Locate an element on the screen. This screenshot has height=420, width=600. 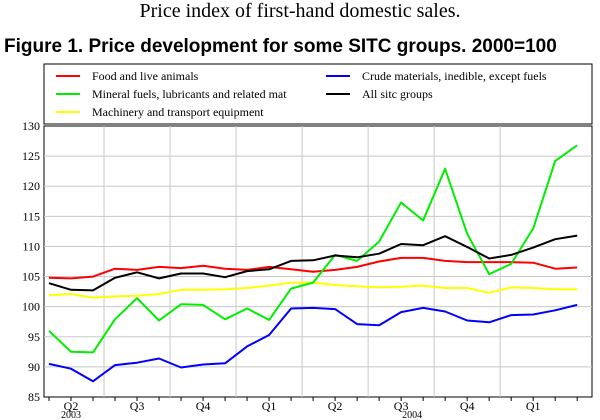
y-tick-label: 90 is located at coordinates (34, 367).